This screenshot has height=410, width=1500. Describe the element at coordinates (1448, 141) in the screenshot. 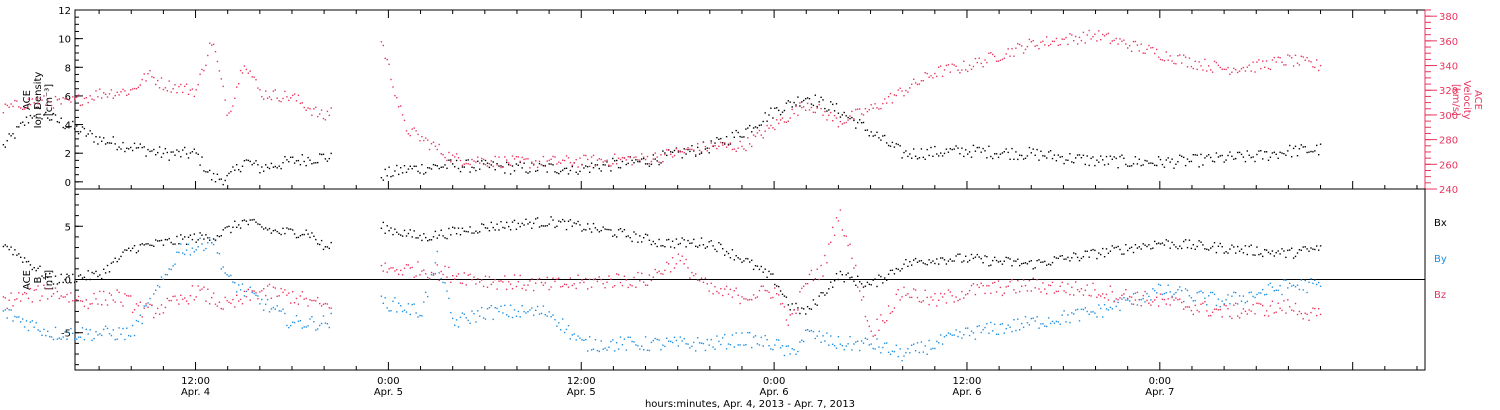

I see `y-tick-label-right: 280` at that location.